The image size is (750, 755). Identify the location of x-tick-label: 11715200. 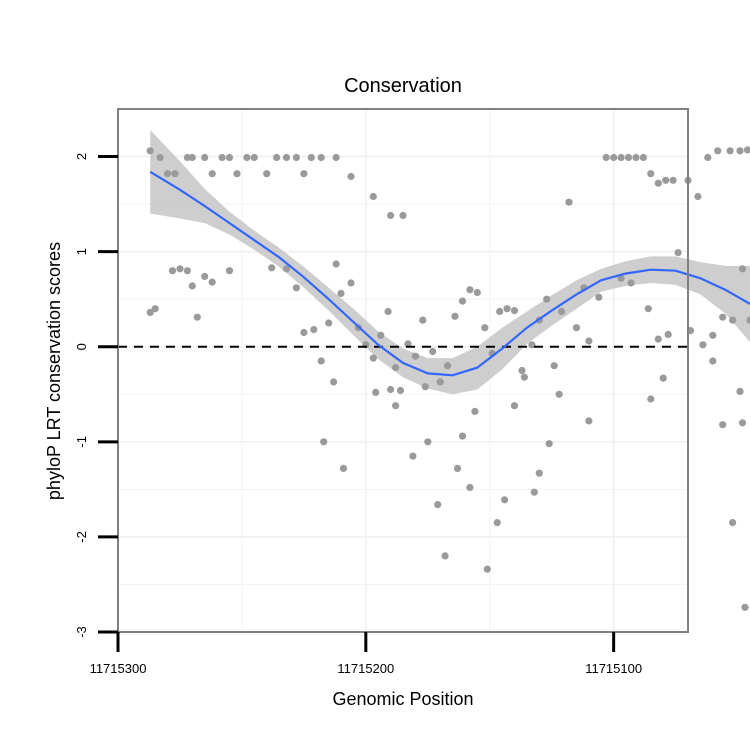
(365, 668).